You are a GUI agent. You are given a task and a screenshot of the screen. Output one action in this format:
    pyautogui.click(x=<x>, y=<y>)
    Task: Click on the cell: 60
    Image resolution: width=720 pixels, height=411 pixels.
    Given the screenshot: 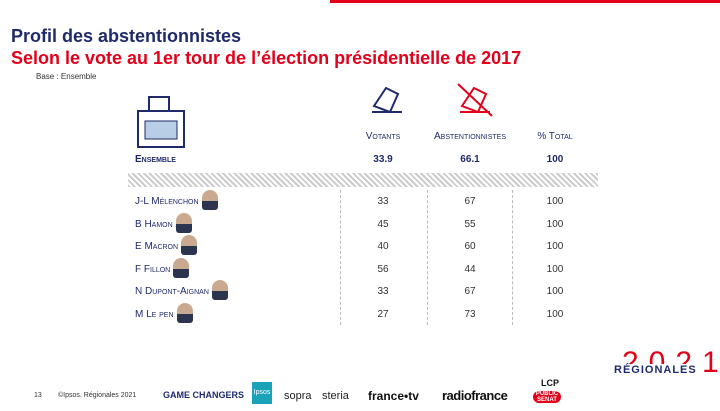 What is the action you would take?
    pyautogui.click(x=470, y=247)
    